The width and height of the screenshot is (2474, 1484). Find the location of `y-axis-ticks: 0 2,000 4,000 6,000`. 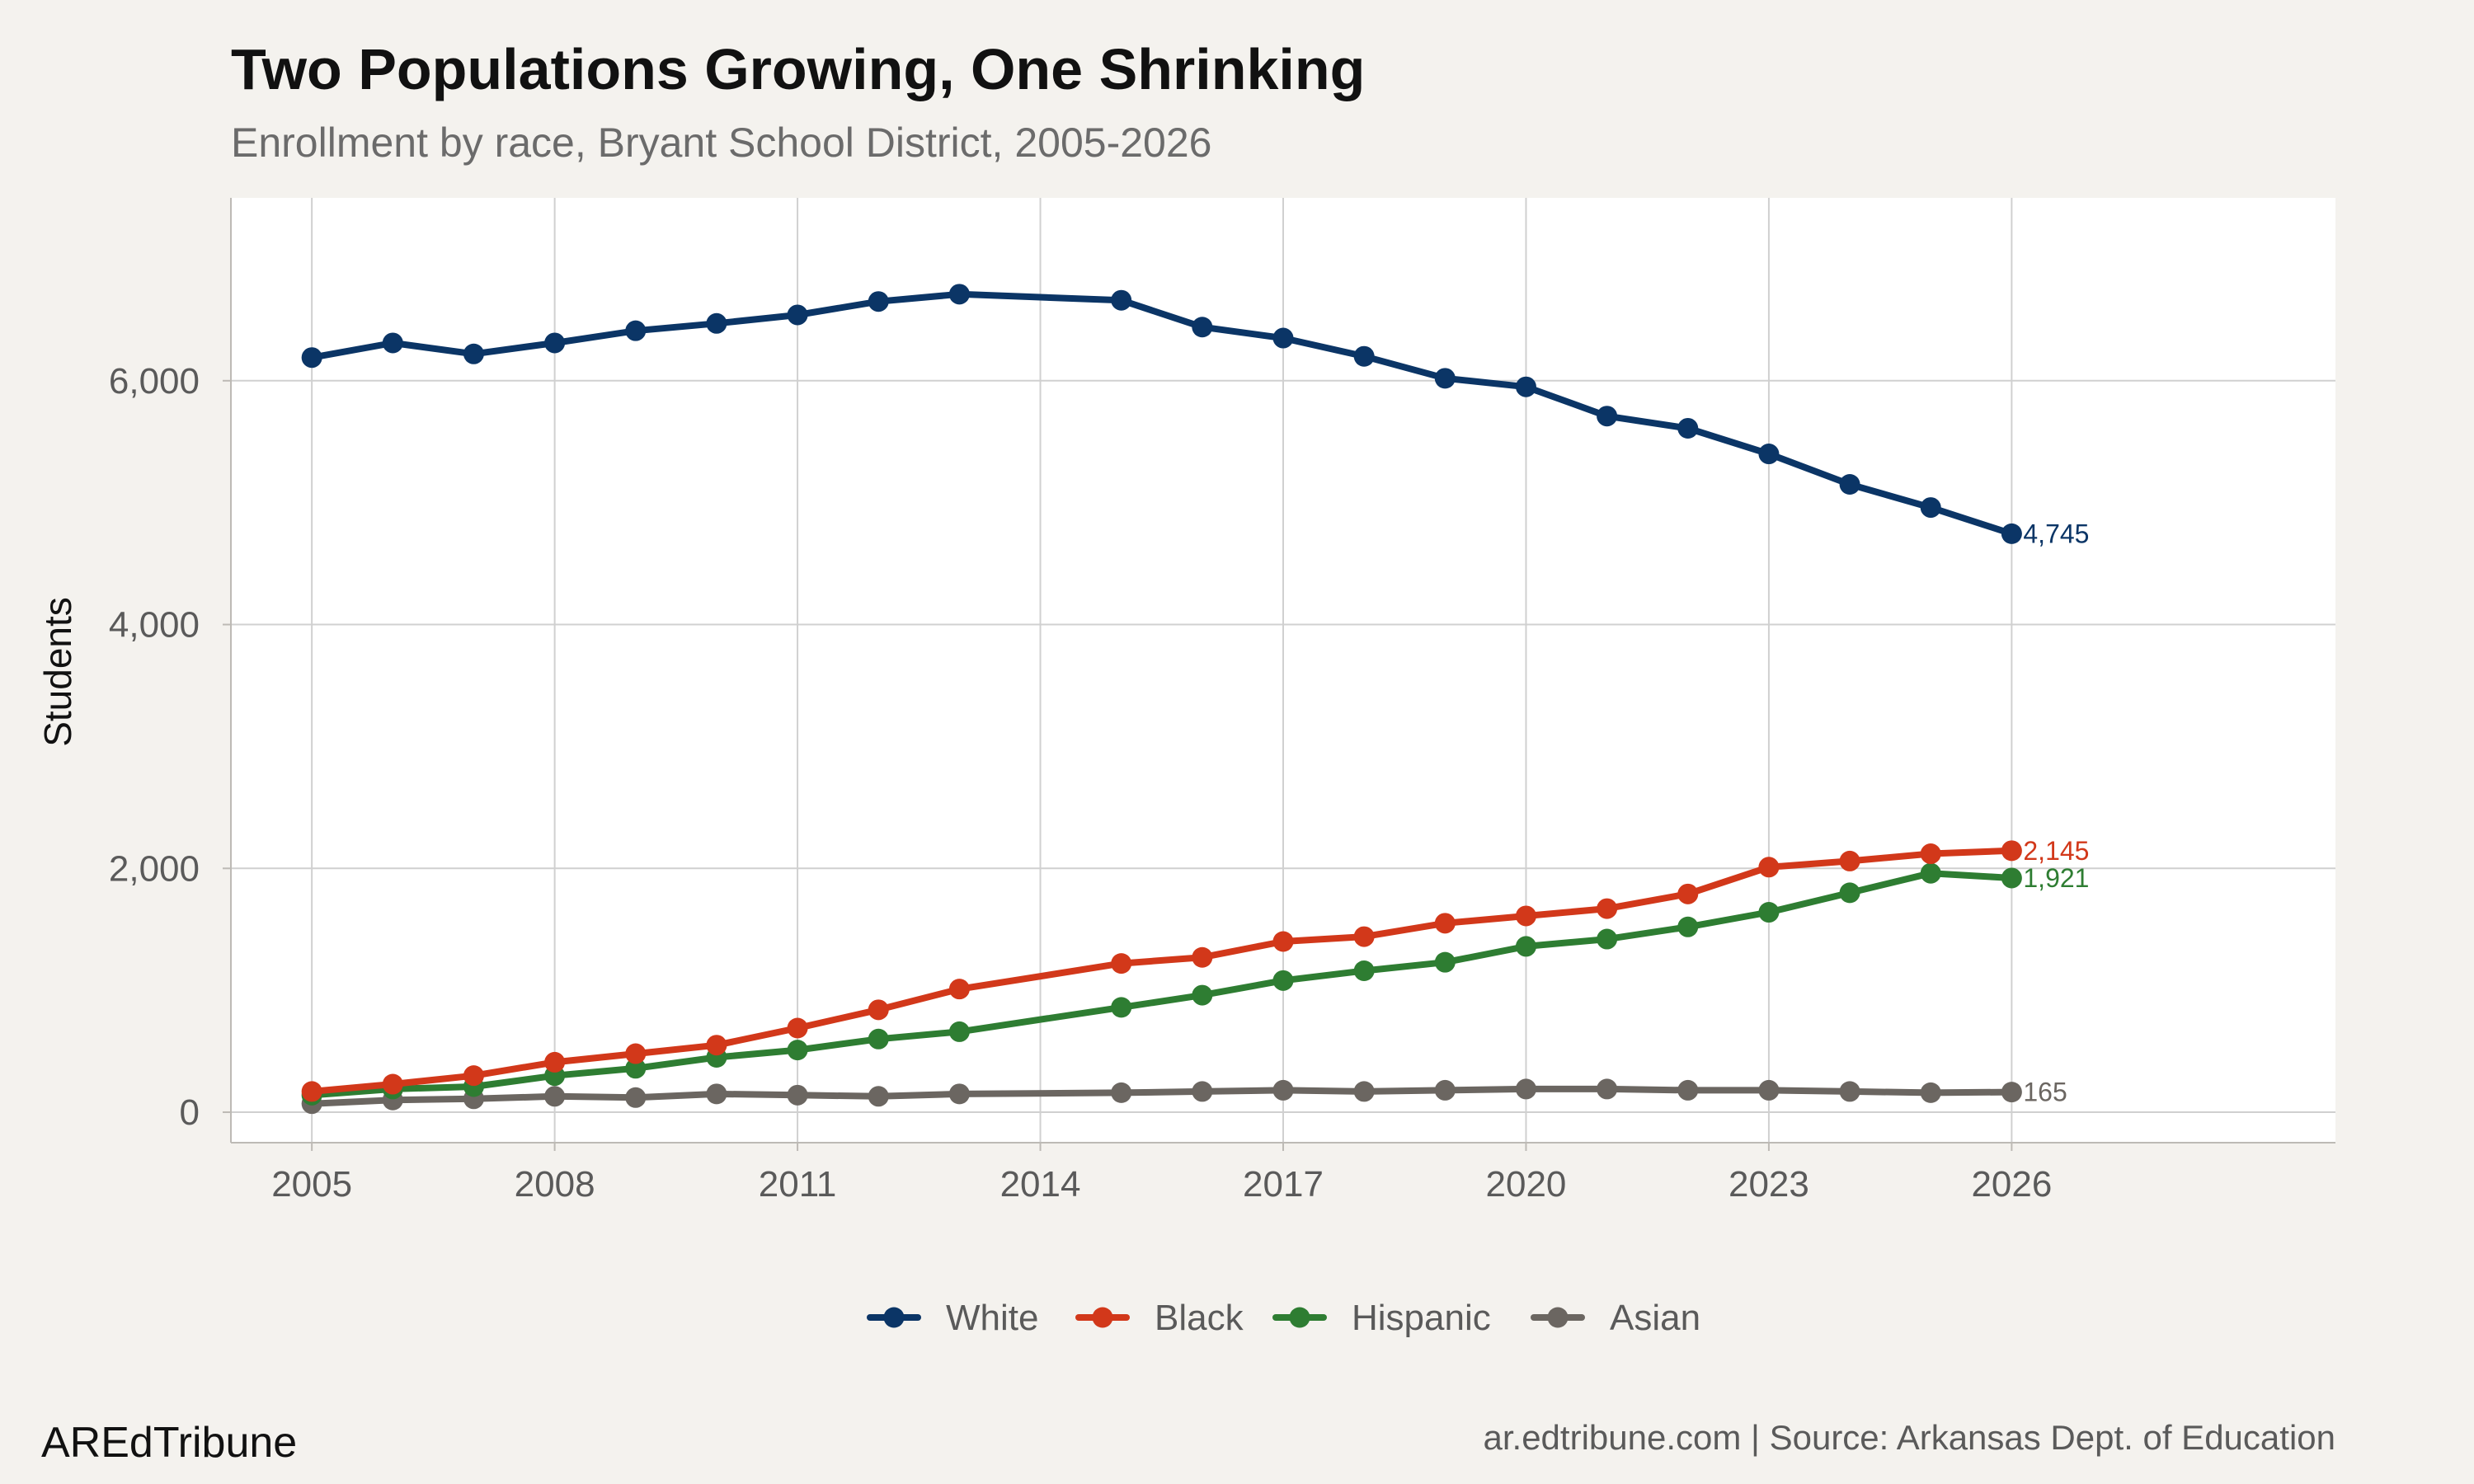

y-axis-ticks: 0 2,000 4,000 6,000 is located at coordinates (170, 747).